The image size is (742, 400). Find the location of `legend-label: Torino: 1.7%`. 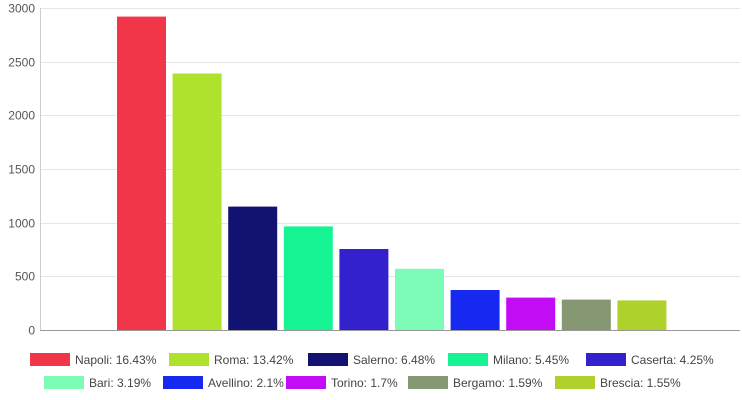

legend-label: Torino: 1.7% is located at coordinates (364, 383).